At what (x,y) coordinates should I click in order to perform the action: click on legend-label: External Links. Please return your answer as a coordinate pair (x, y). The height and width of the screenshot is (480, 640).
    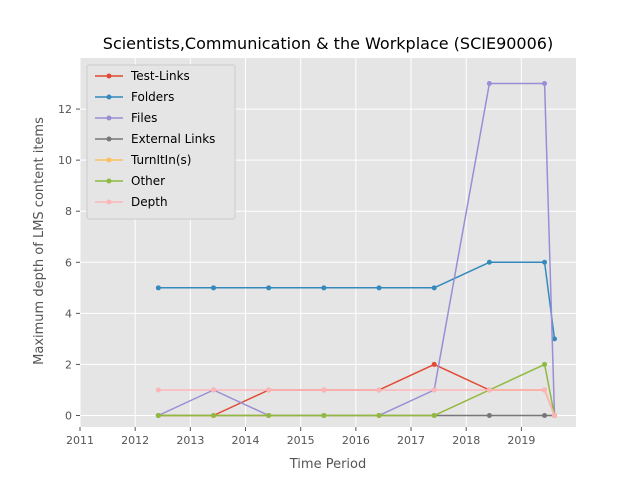
    Looking at the image, I should click on (173, 139).